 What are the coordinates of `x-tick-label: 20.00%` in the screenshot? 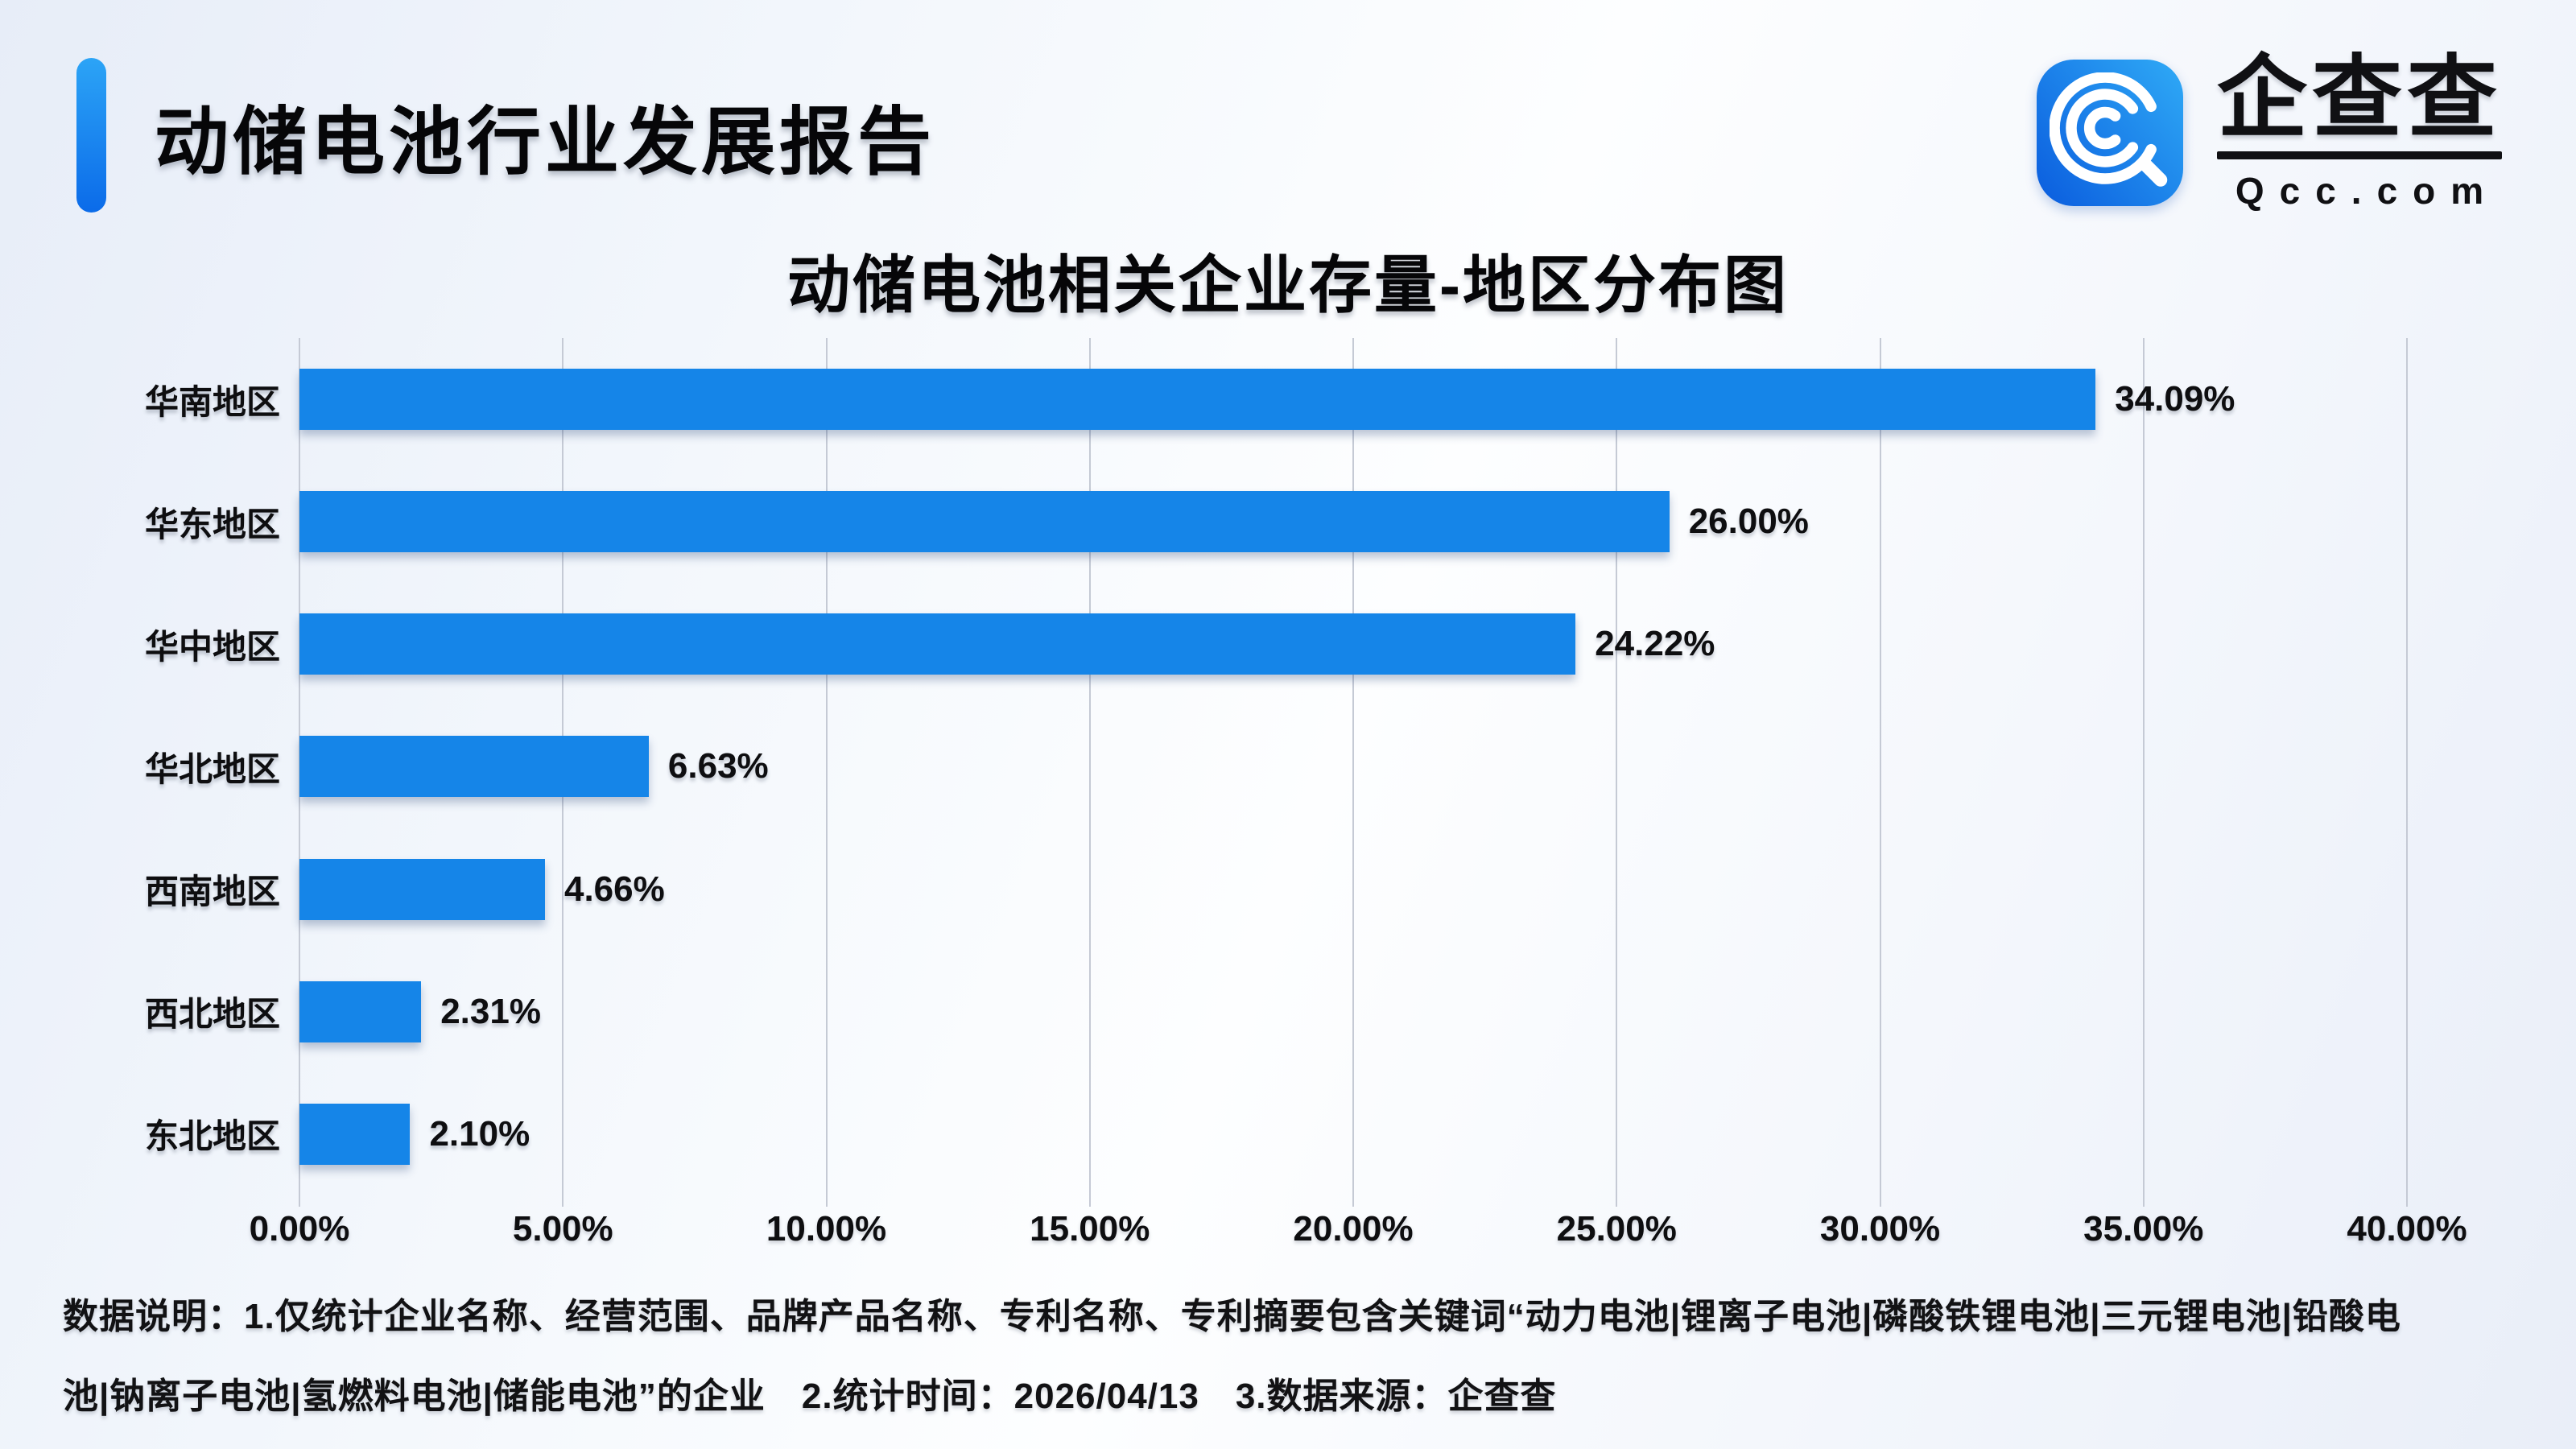 It's located at (1353, 1229).